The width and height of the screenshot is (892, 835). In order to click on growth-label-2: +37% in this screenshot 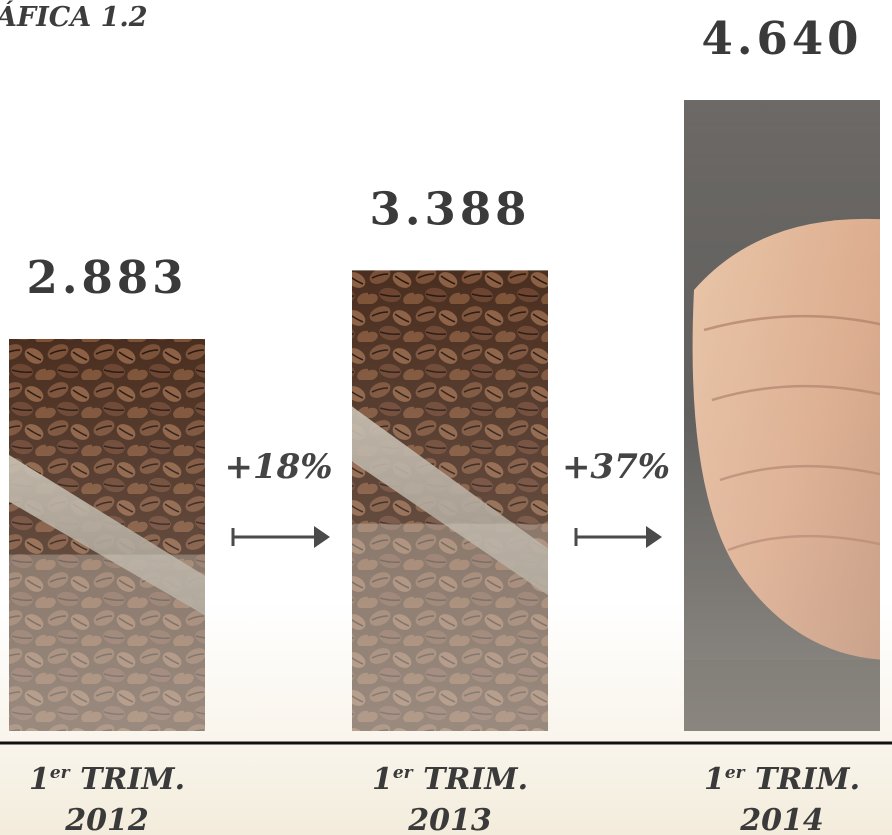, I will do `click(616, 467)`.